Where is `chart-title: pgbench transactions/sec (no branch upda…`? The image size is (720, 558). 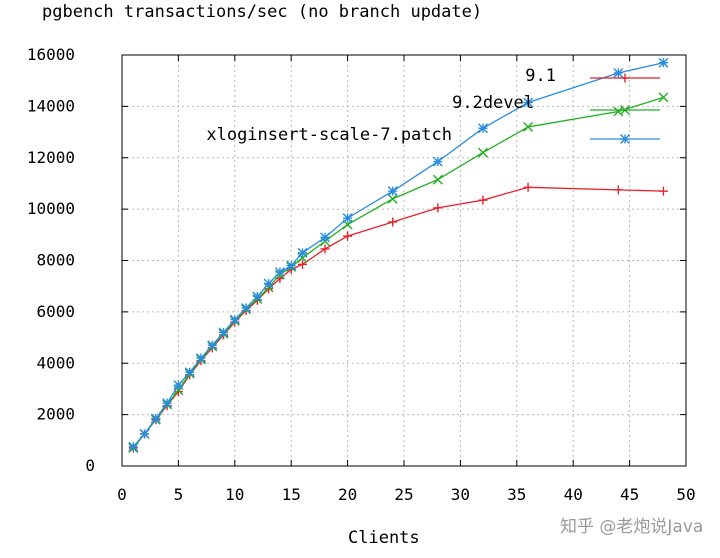
chart-title: pgbench transactions/sec (no branch upda… is located at coordinates (262, 12).